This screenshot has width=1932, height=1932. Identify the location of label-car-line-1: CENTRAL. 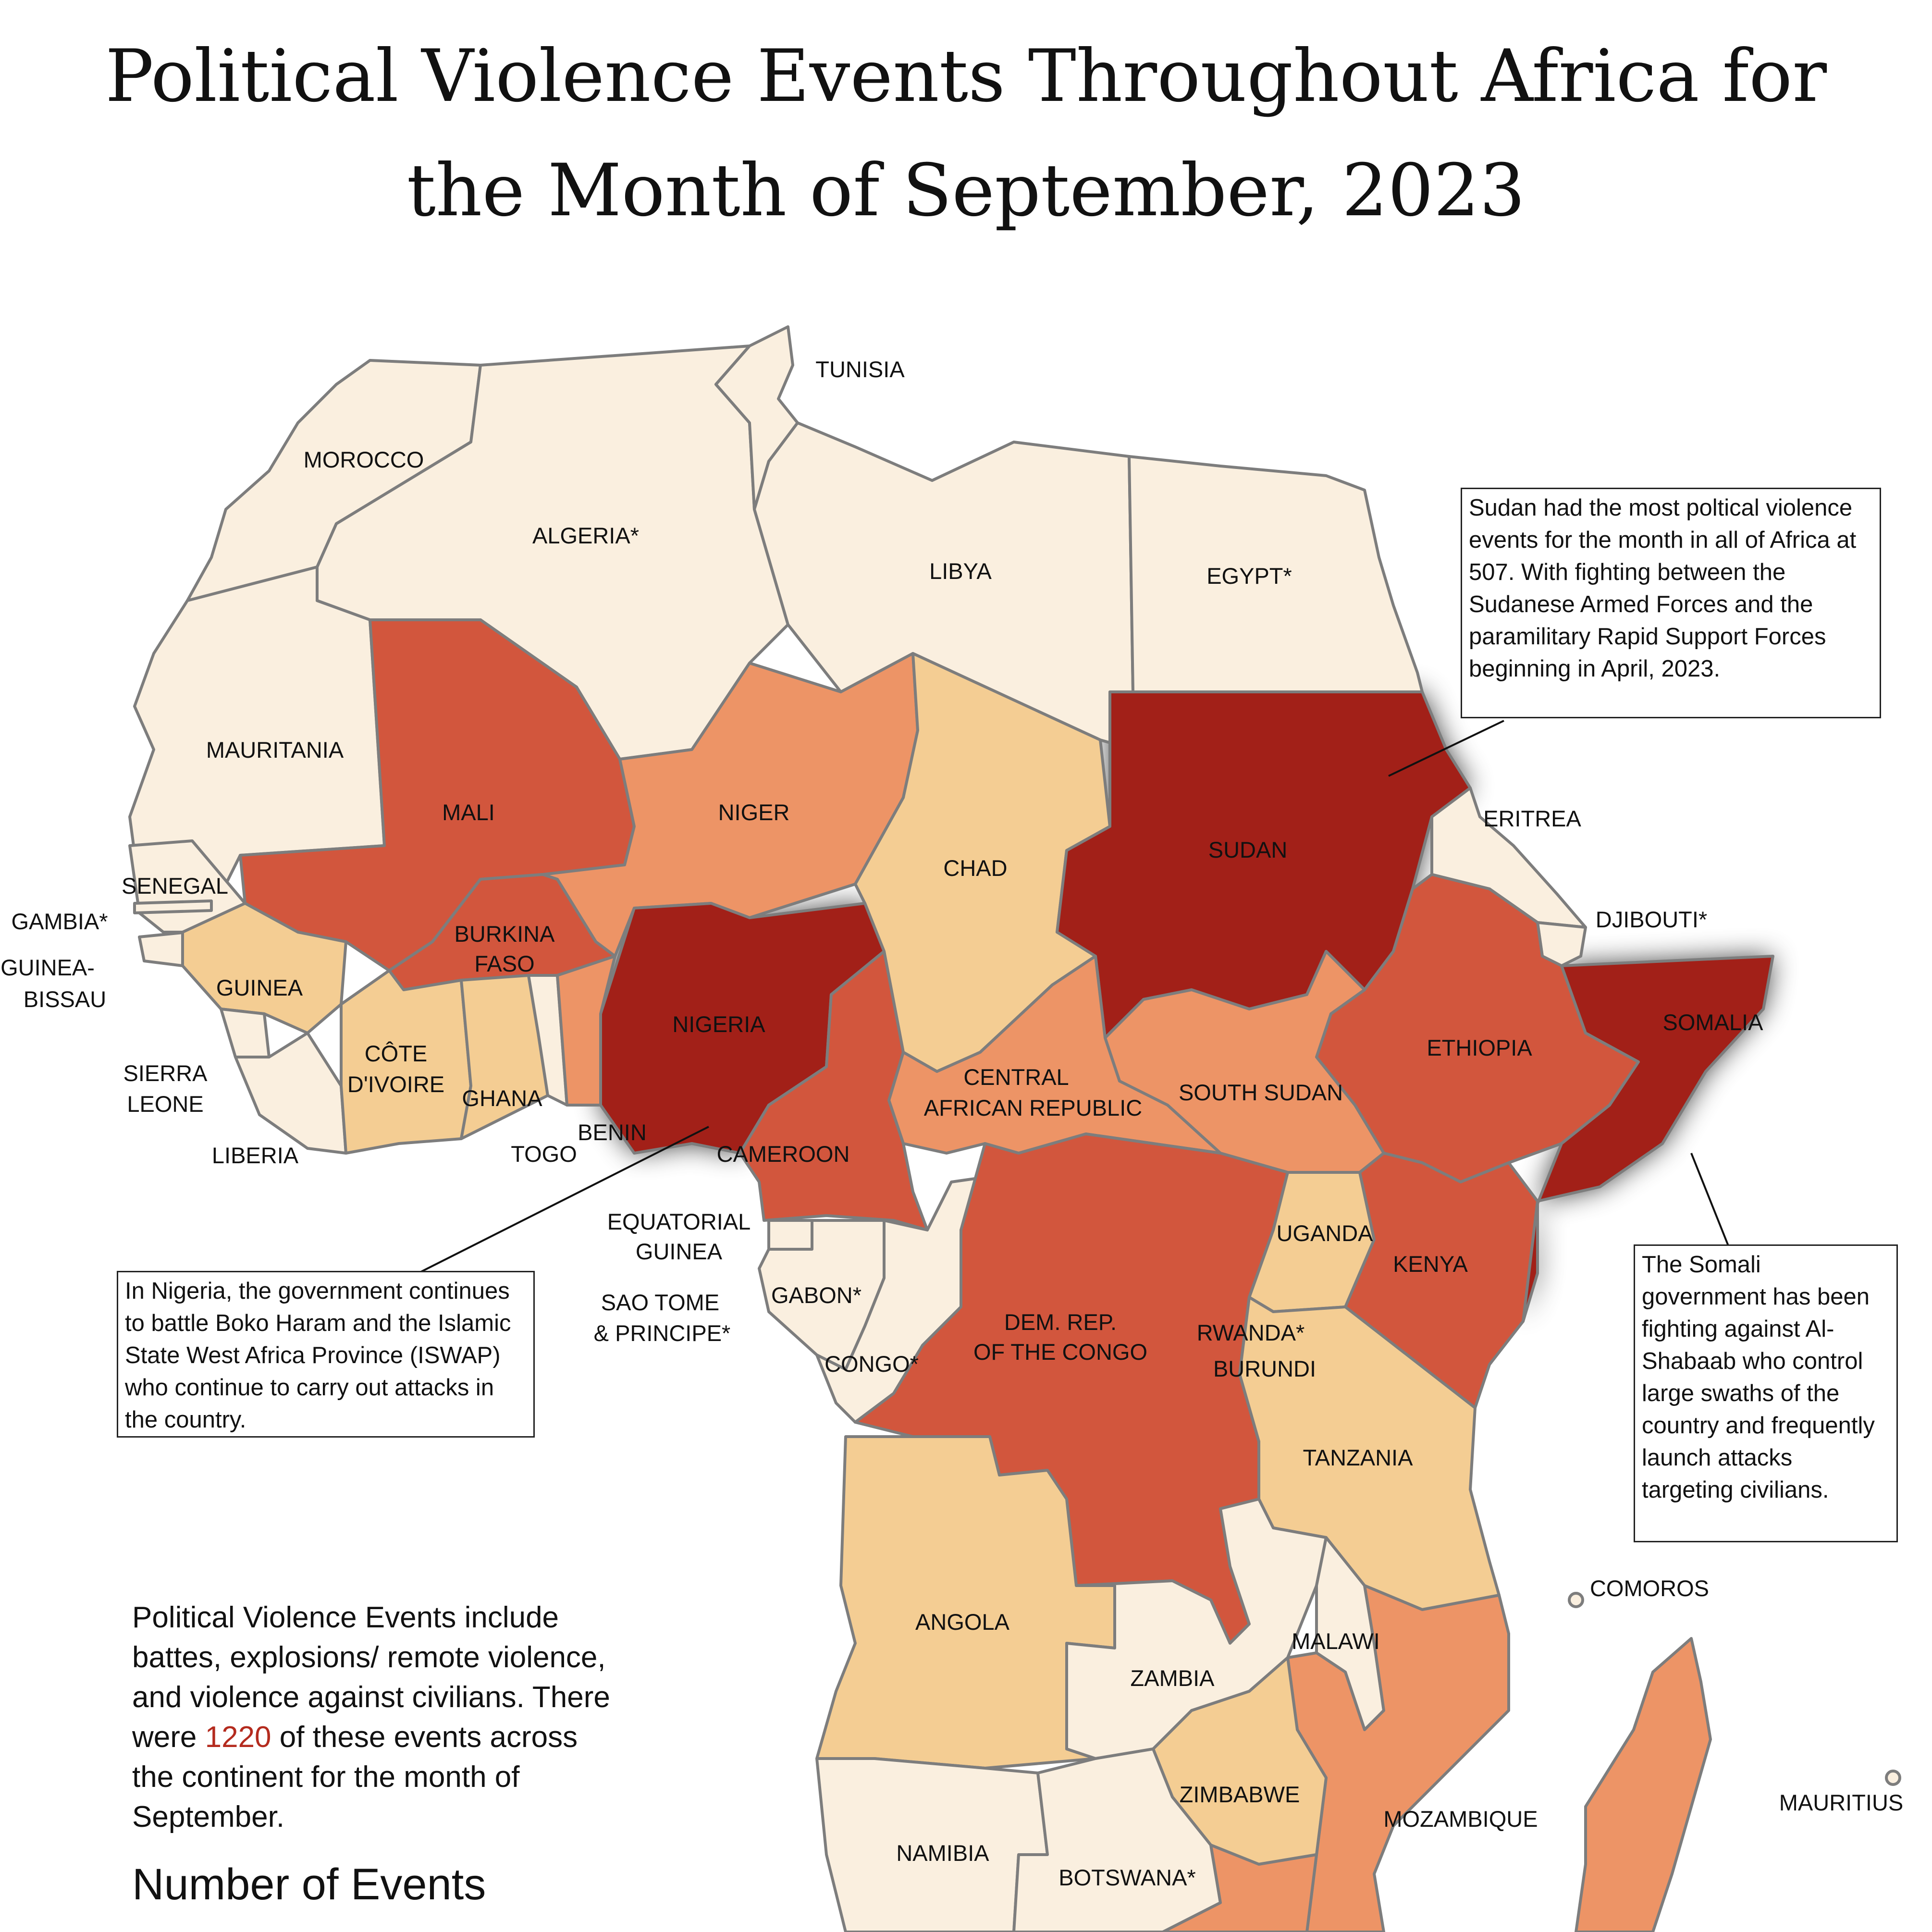
(1016, 1077).